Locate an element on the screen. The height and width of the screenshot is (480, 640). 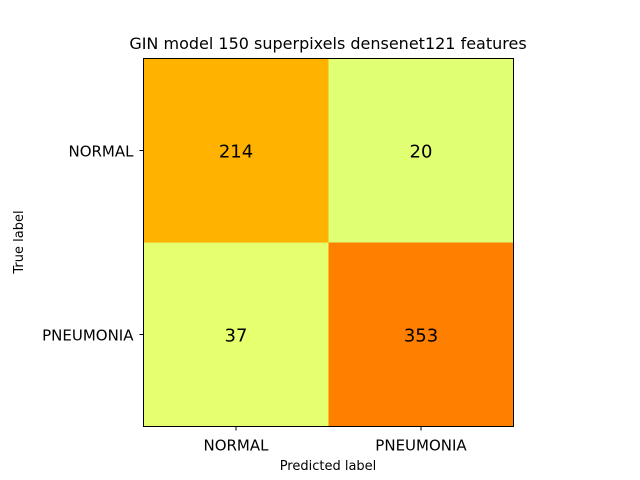
cell-value-1-0: 37 is located at coordinates (236, 336).